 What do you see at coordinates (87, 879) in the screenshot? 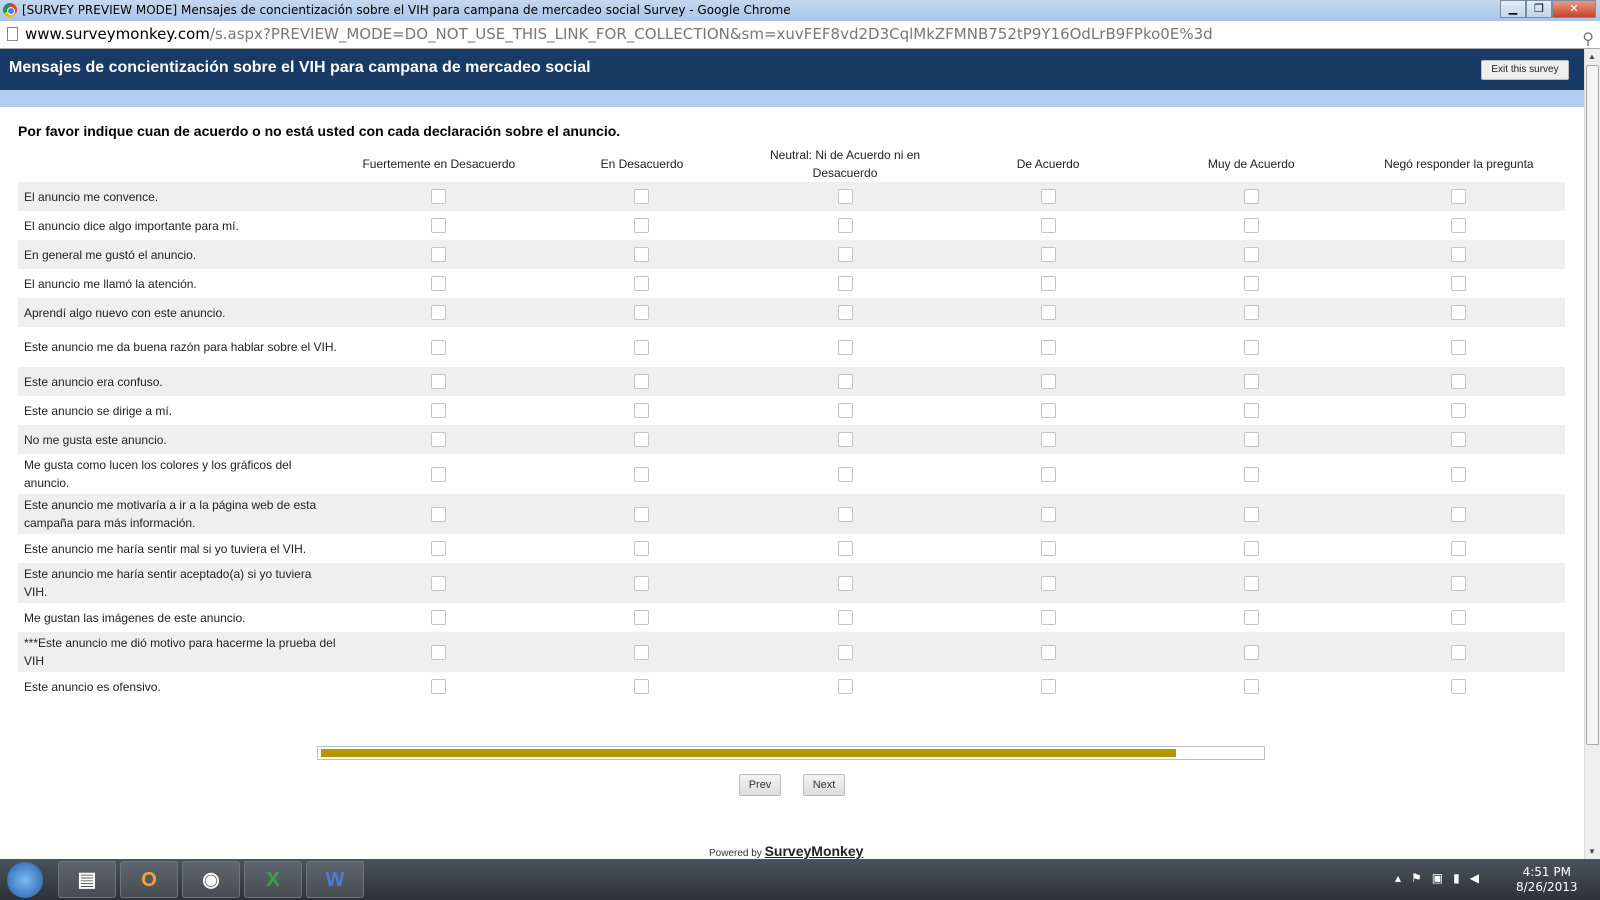
I see `file-explorer-icon: ▤` at bounding box center [87, 879].